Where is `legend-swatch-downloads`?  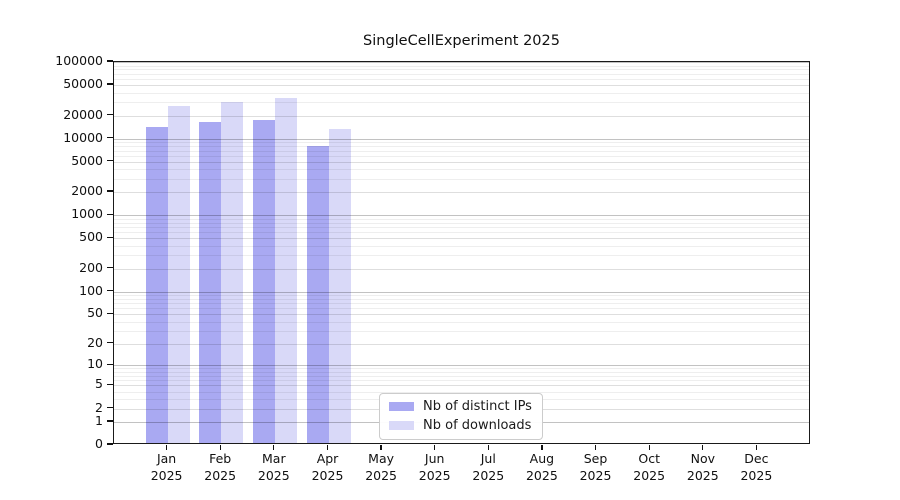 legend-swatch-downloads is located at coordinates (401, 425).